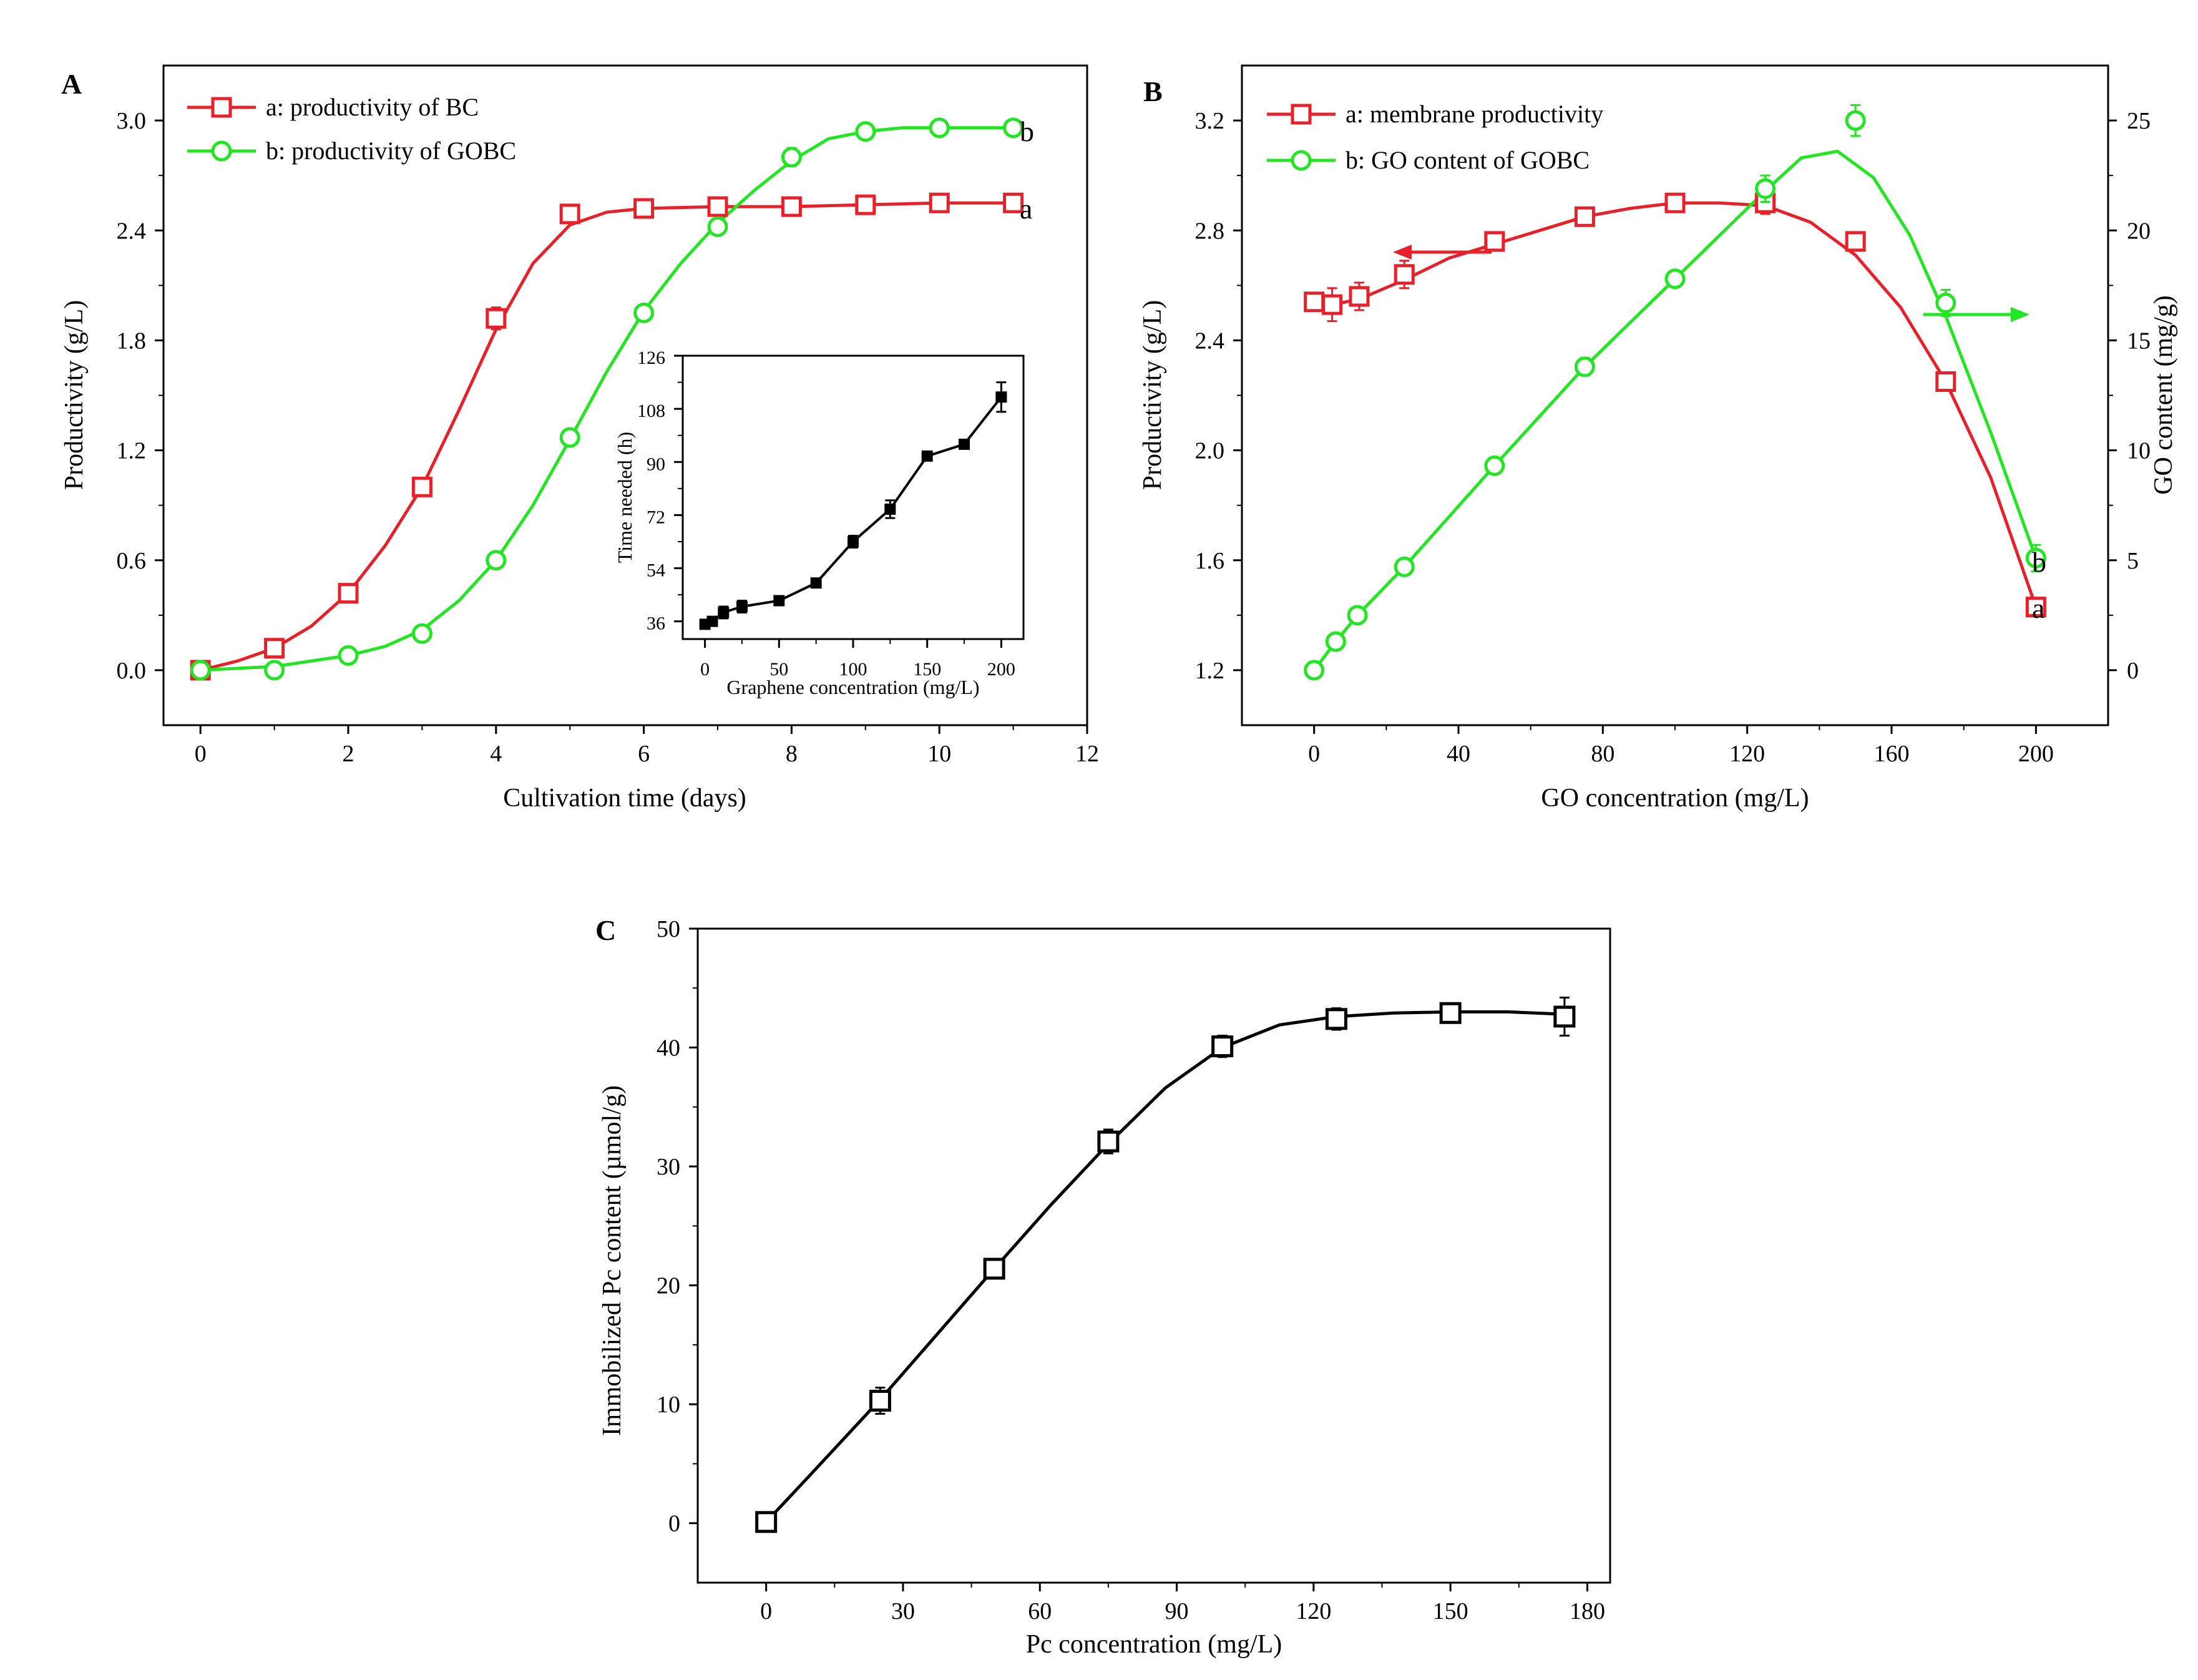 The width and height of the screenshot is (2198, 1680). What do you see at coordinates (1210, 231) in the screenshot?
I see `y-tick-label: 2.8` at bounding box center [1210, 231].